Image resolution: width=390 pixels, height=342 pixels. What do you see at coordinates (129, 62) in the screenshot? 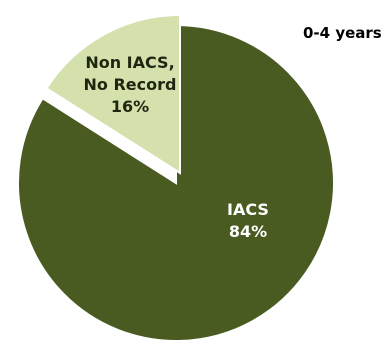
I see `slice-label-2-line-1: Non IACS,` at bounding box center [129, 62].